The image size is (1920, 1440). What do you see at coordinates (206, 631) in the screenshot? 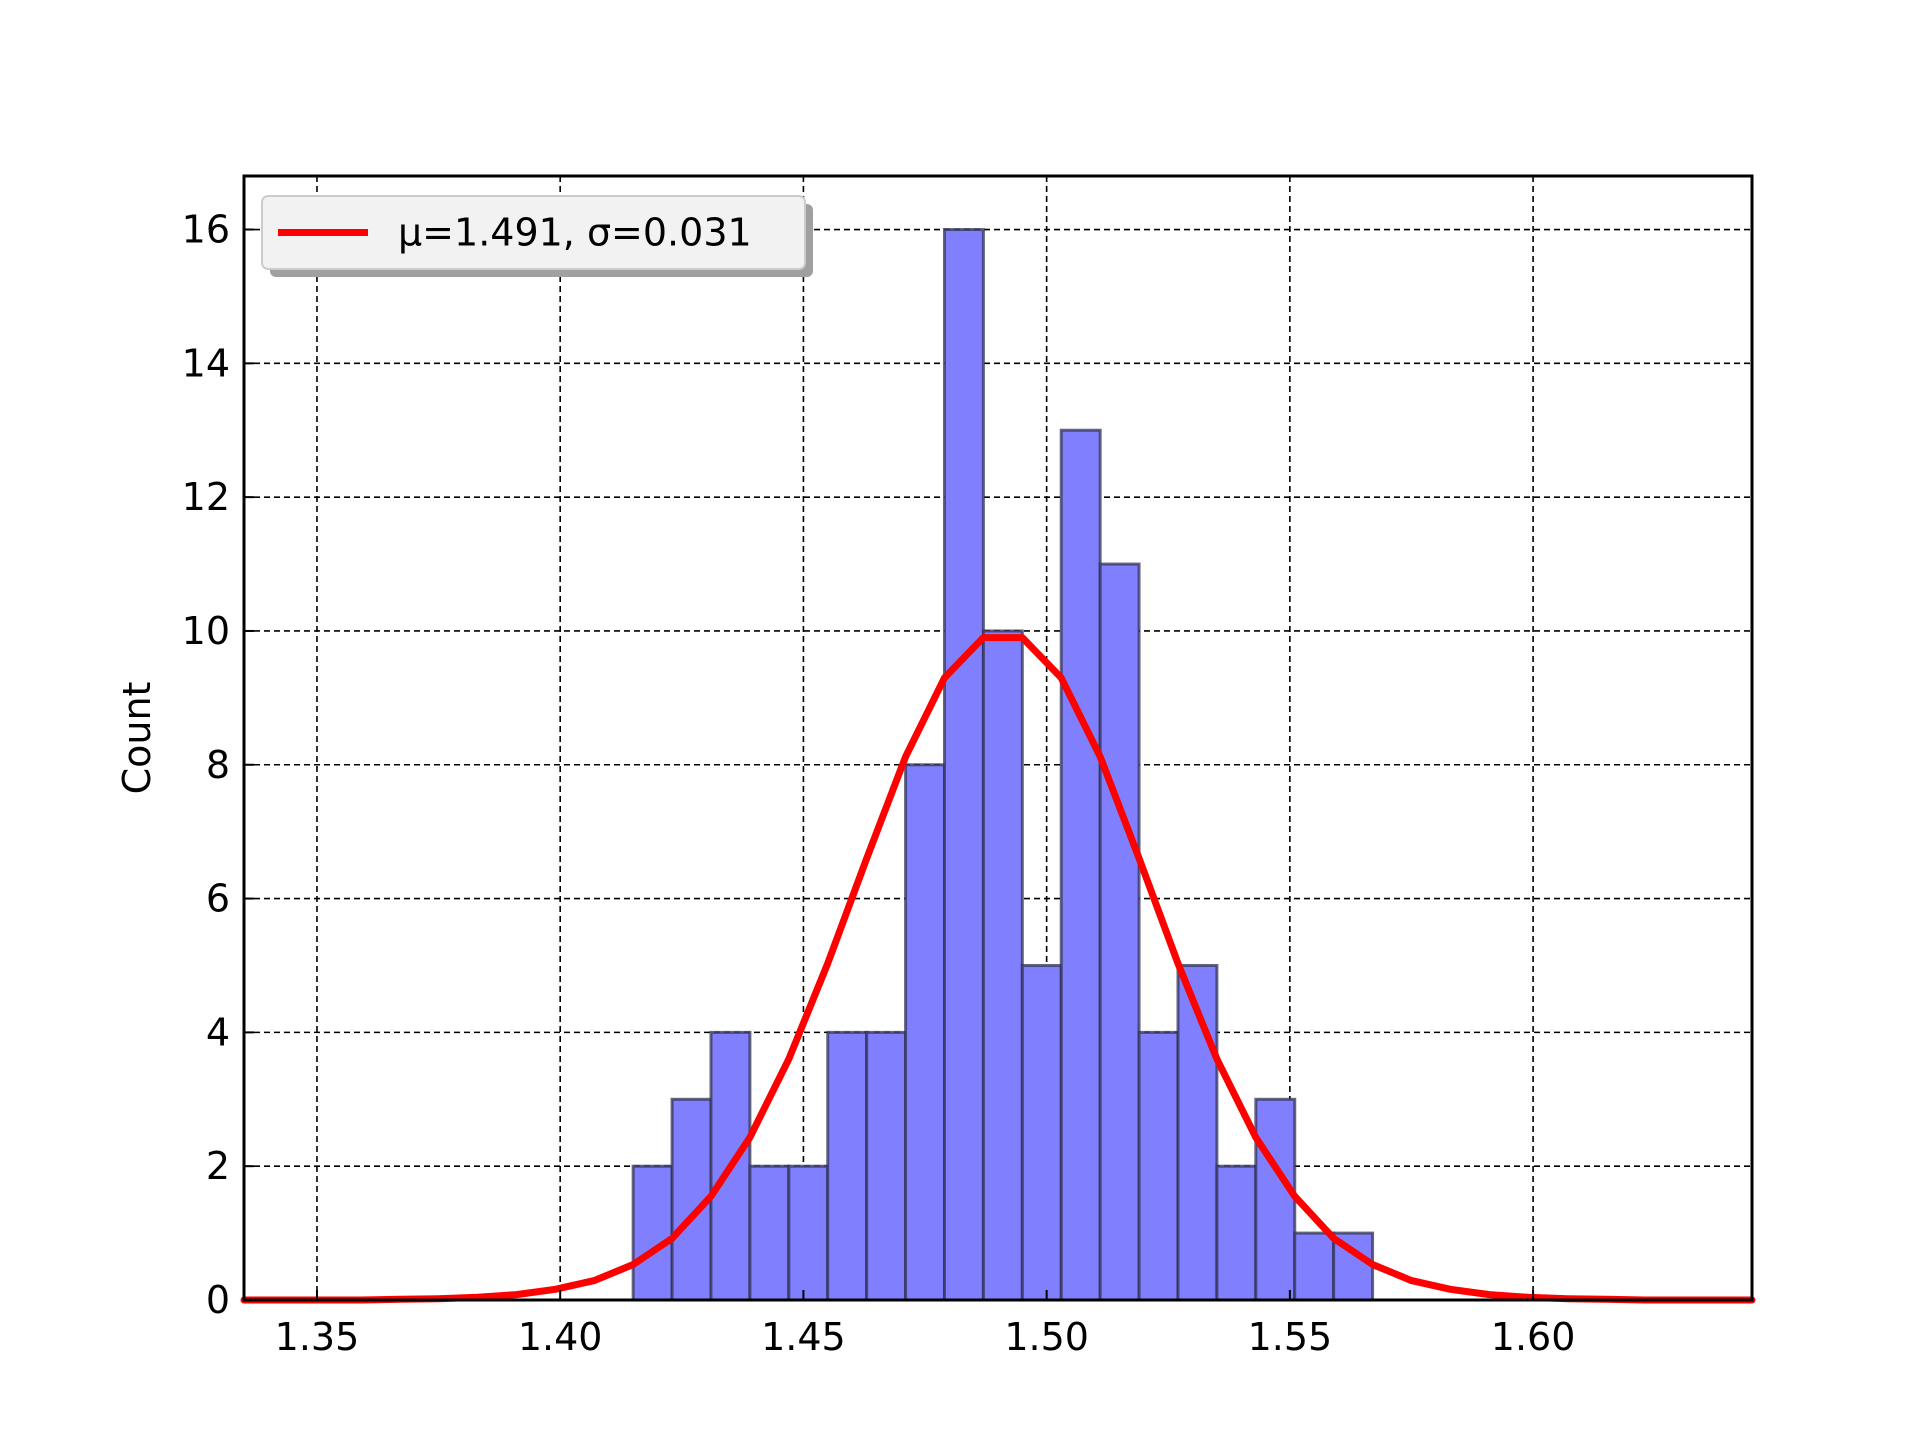
I see `y-tick-label: 10` at bounding box center [206, 631].